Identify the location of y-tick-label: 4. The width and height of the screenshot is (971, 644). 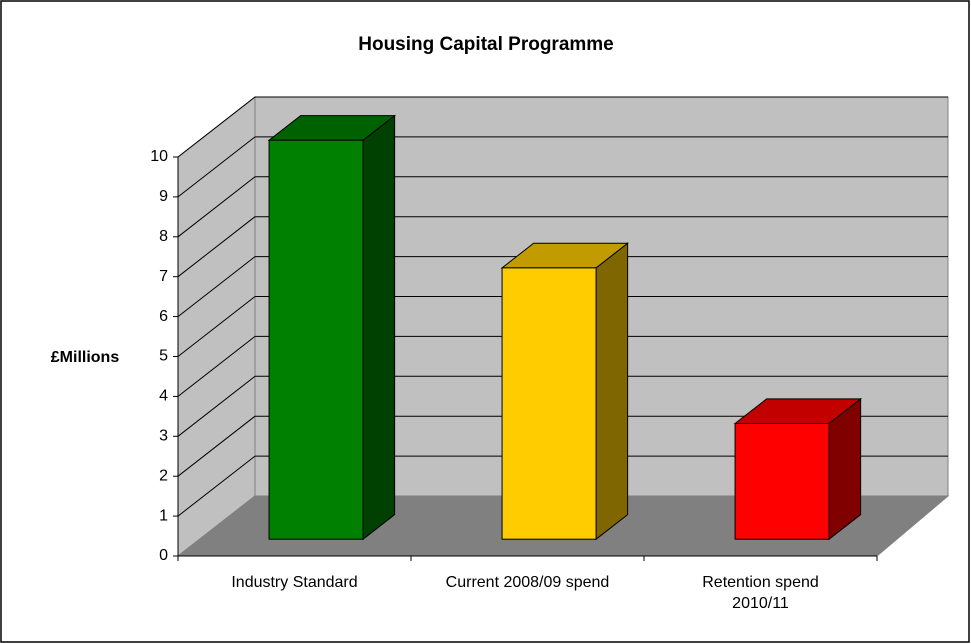
(163, 396).